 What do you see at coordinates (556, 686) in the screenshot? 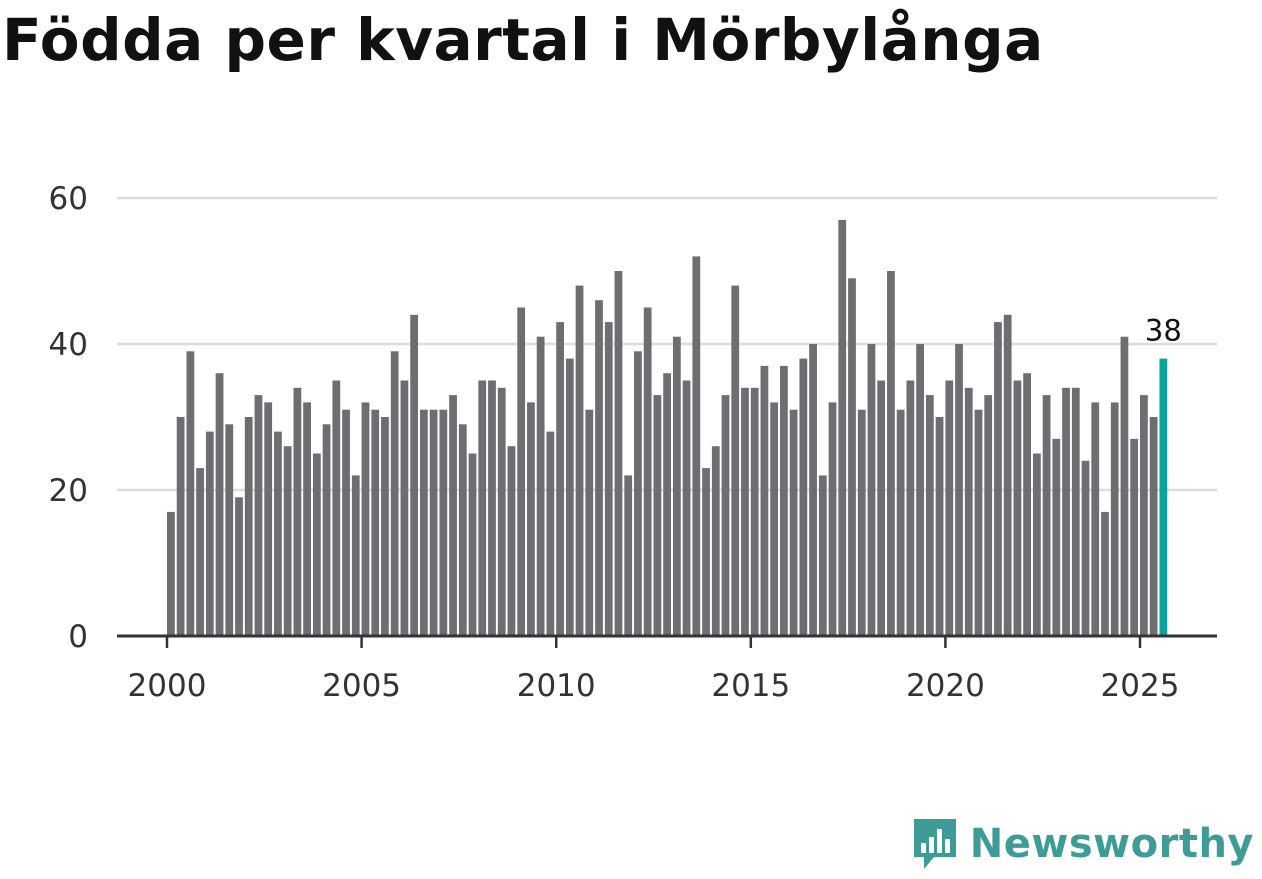
I see `x-tick-label: 2010` at bounding box center [556, 686].